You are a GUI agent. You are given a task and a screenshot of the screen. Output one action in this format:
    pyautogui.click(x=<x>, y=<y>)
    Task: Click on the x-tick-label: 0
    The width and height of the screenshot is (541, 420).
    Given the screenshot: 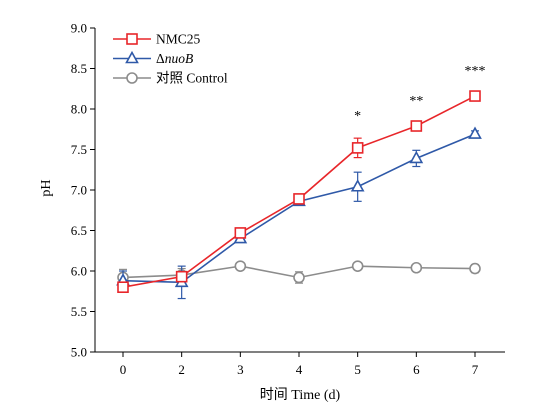 What is the action you would take?
    pyautogui.click(x=123, y=369)
    